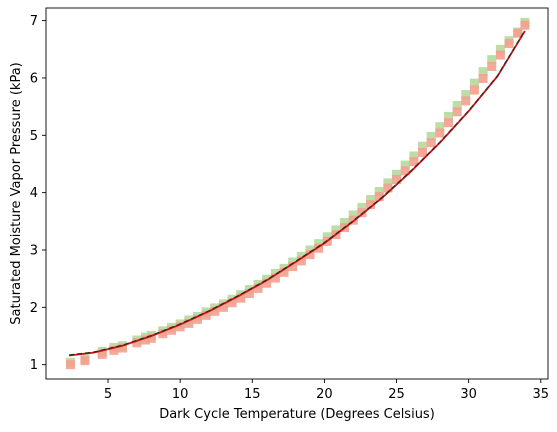 The image size is (557, 432). What do you see at coordinates (252, 394) in the screenshot?
I see `x-tick-label-2: 15` at bounding box center [252, 394].